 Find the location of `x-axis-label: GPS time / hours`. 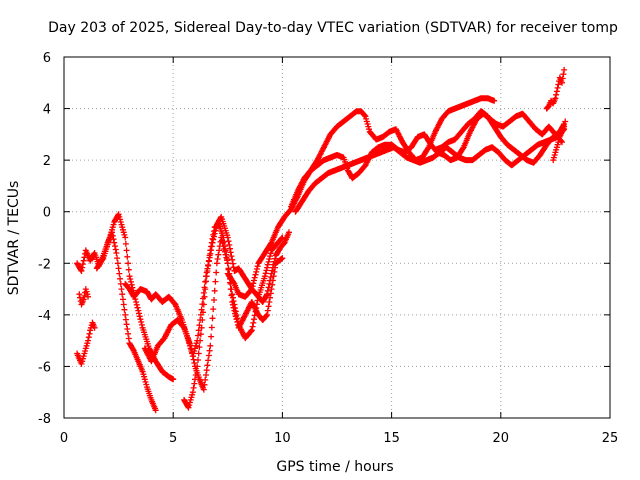

x-axis-label: GPS time / hours is located at coordinates (334, 467).